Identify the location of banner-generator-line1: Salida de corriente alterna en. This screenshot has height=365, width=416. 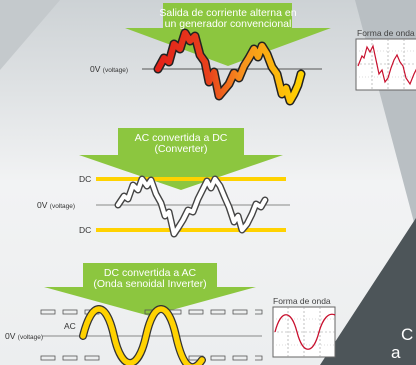
(228, 13).